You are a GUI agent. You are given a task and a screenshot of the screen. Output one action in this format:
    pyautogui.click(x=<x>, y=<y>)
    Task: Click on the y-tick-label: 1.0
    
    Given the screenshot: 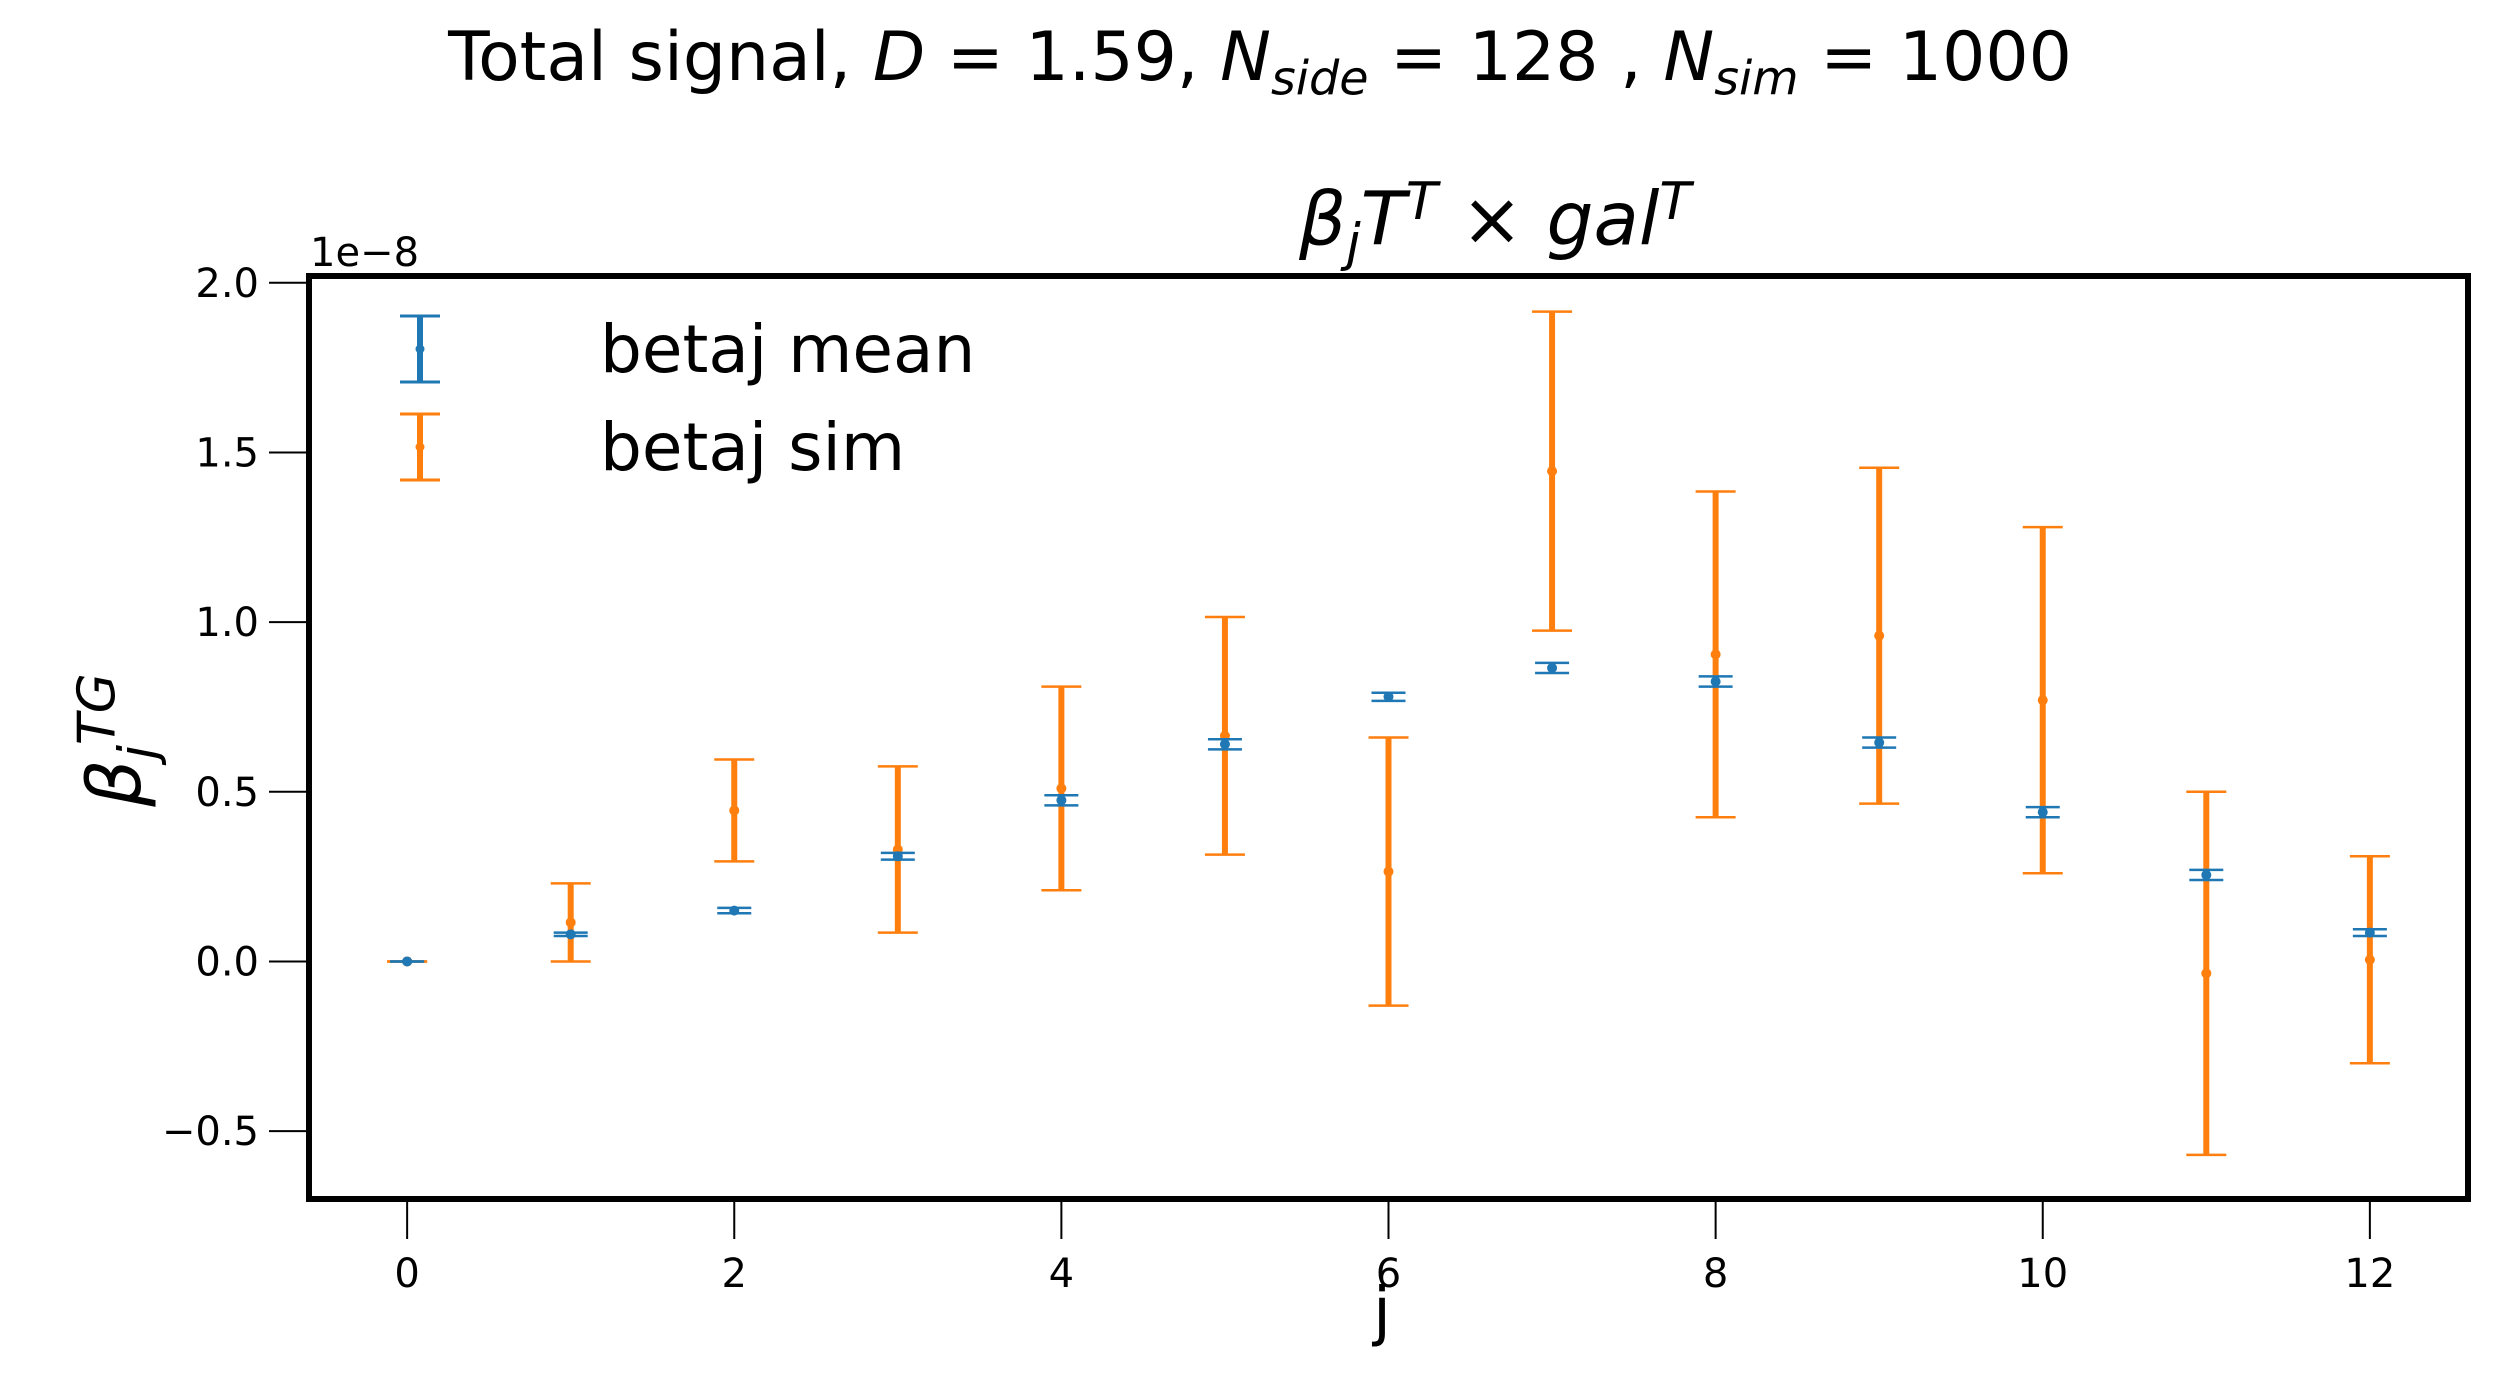 What is the action you would take?
    pyautogui.click(x=227, y=623)
    